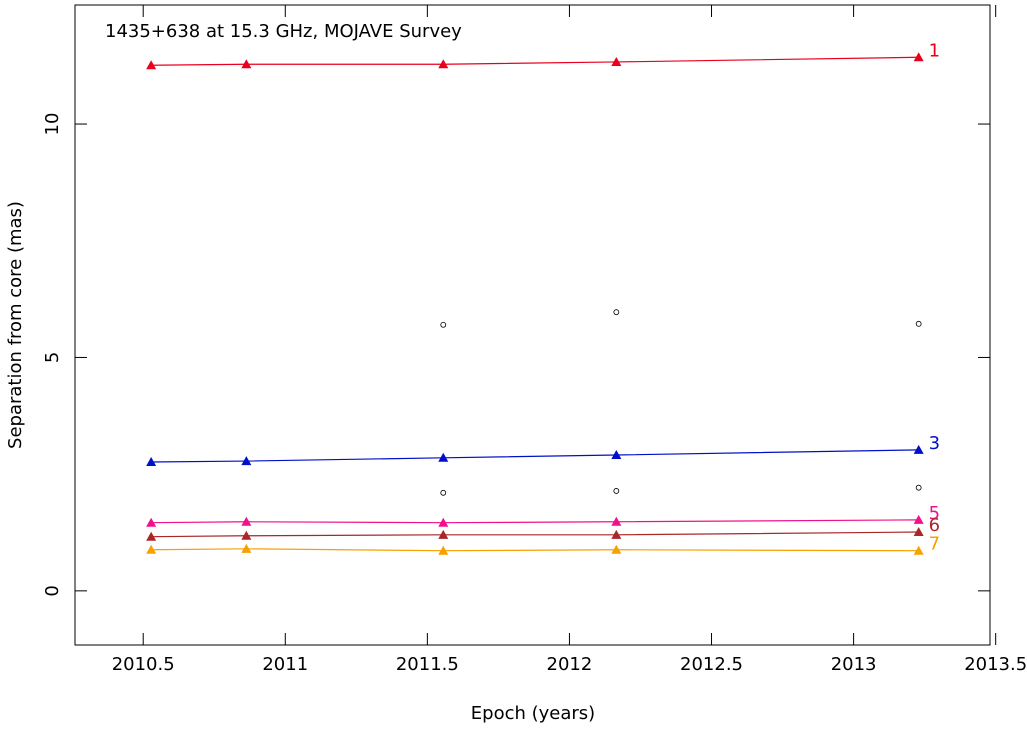 Image resolution: width=1027 pixels, height=729 pixels. Describe the element at coordinates (854, 664) in the screenshot. I see `x-tick-label: 2013` at that location.